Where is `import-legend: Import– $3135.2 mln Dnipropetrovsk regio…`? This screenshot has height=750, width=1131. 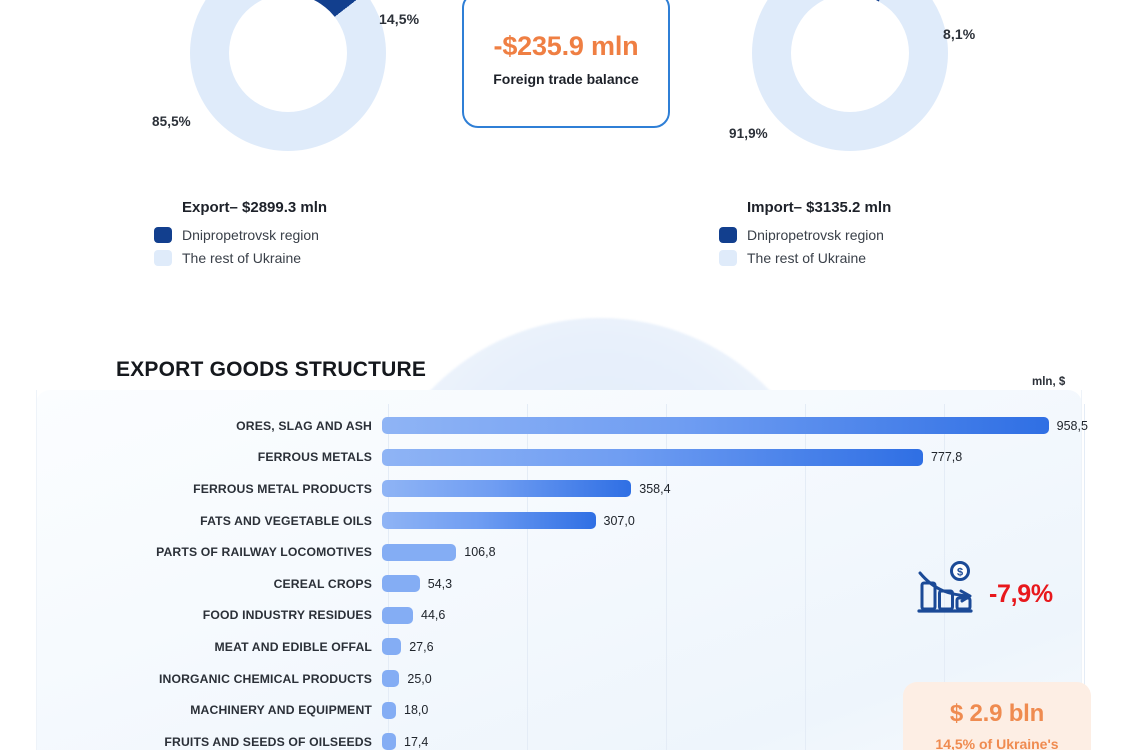 import-legend: Import– $3135.2 mln Dnipropetrovsk regio… is located at coordinates (805, 232).